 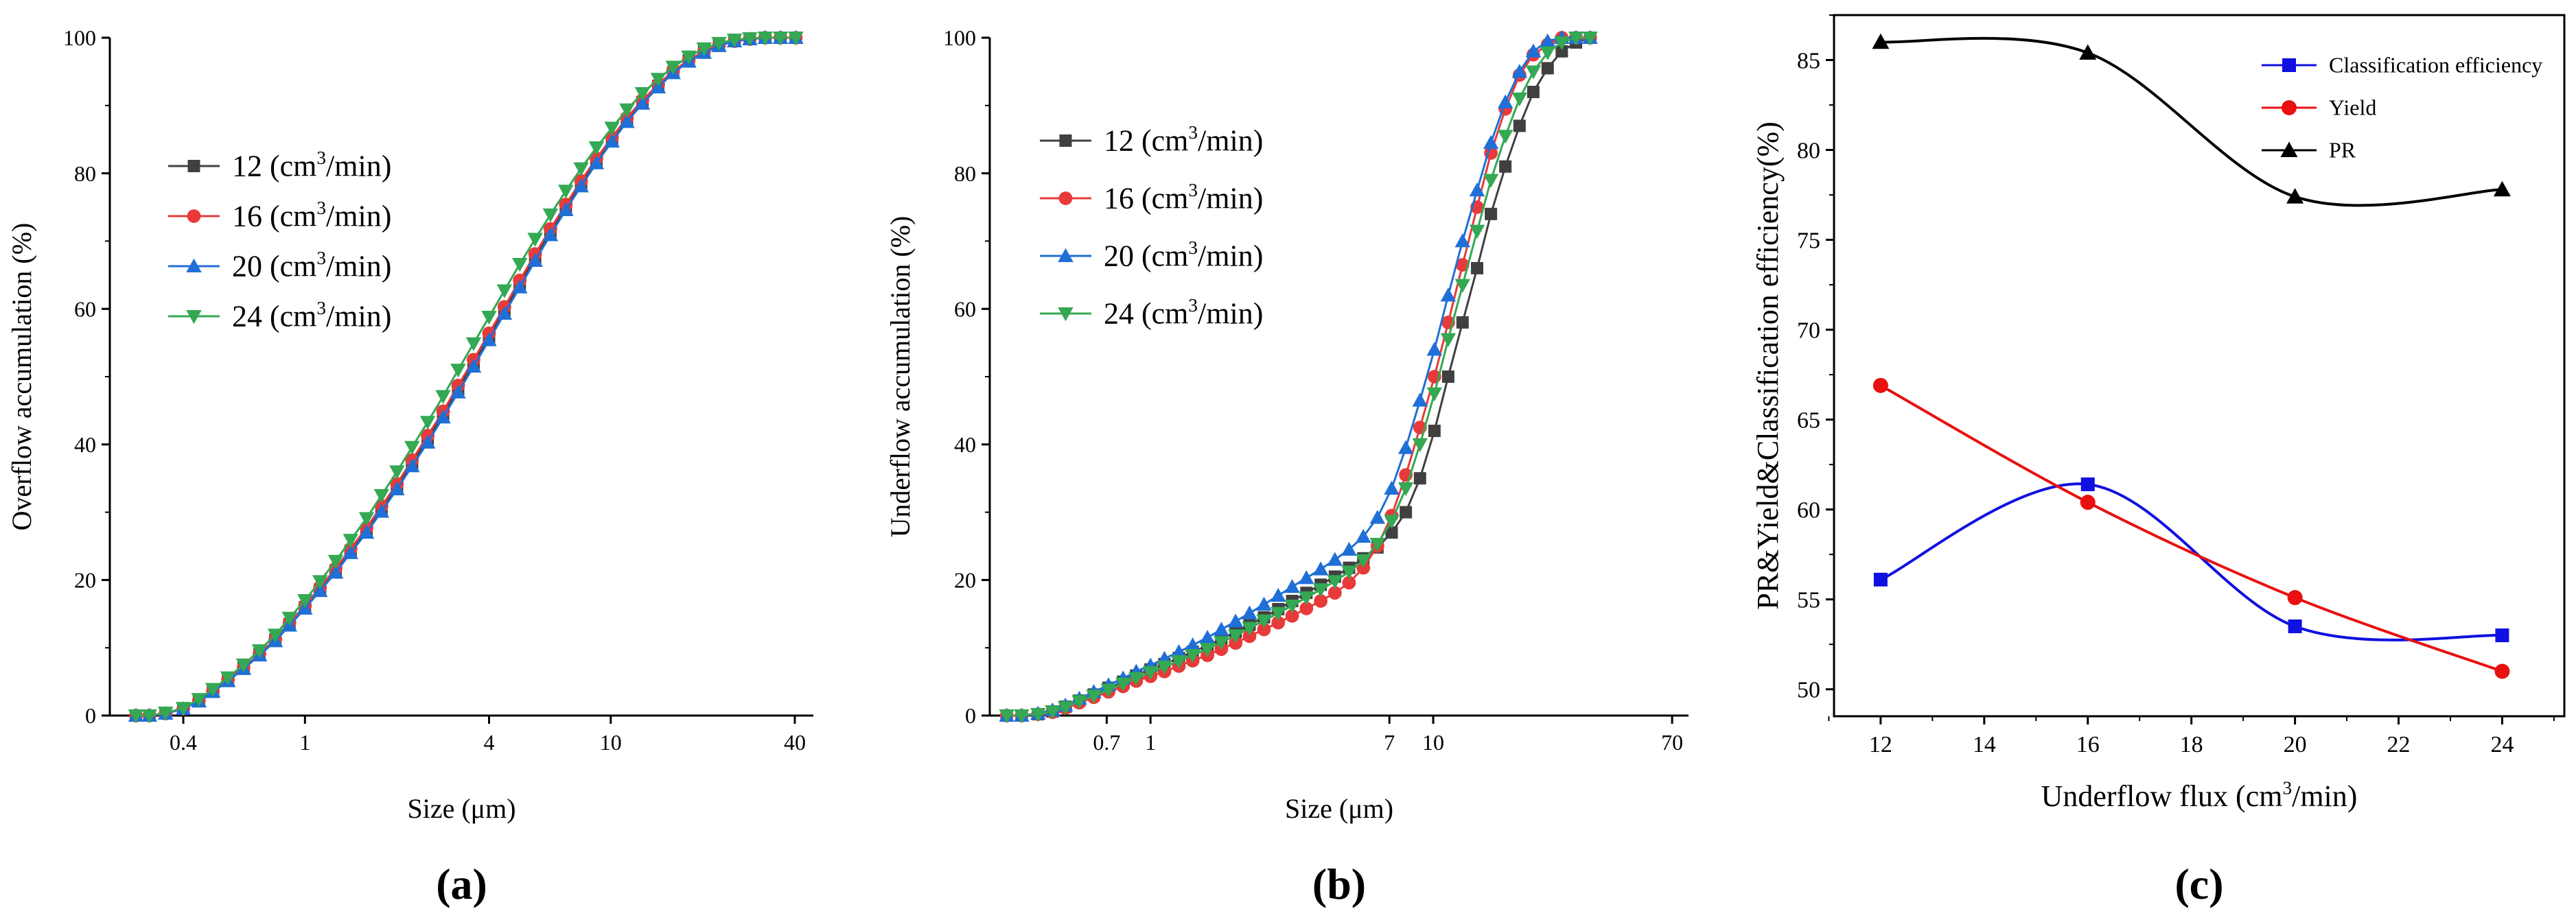 What do you see at coordinates (2435, 65) in the screenshot?
I see `legend-label: Classification efficiency` at bounding box center [2435, 65].